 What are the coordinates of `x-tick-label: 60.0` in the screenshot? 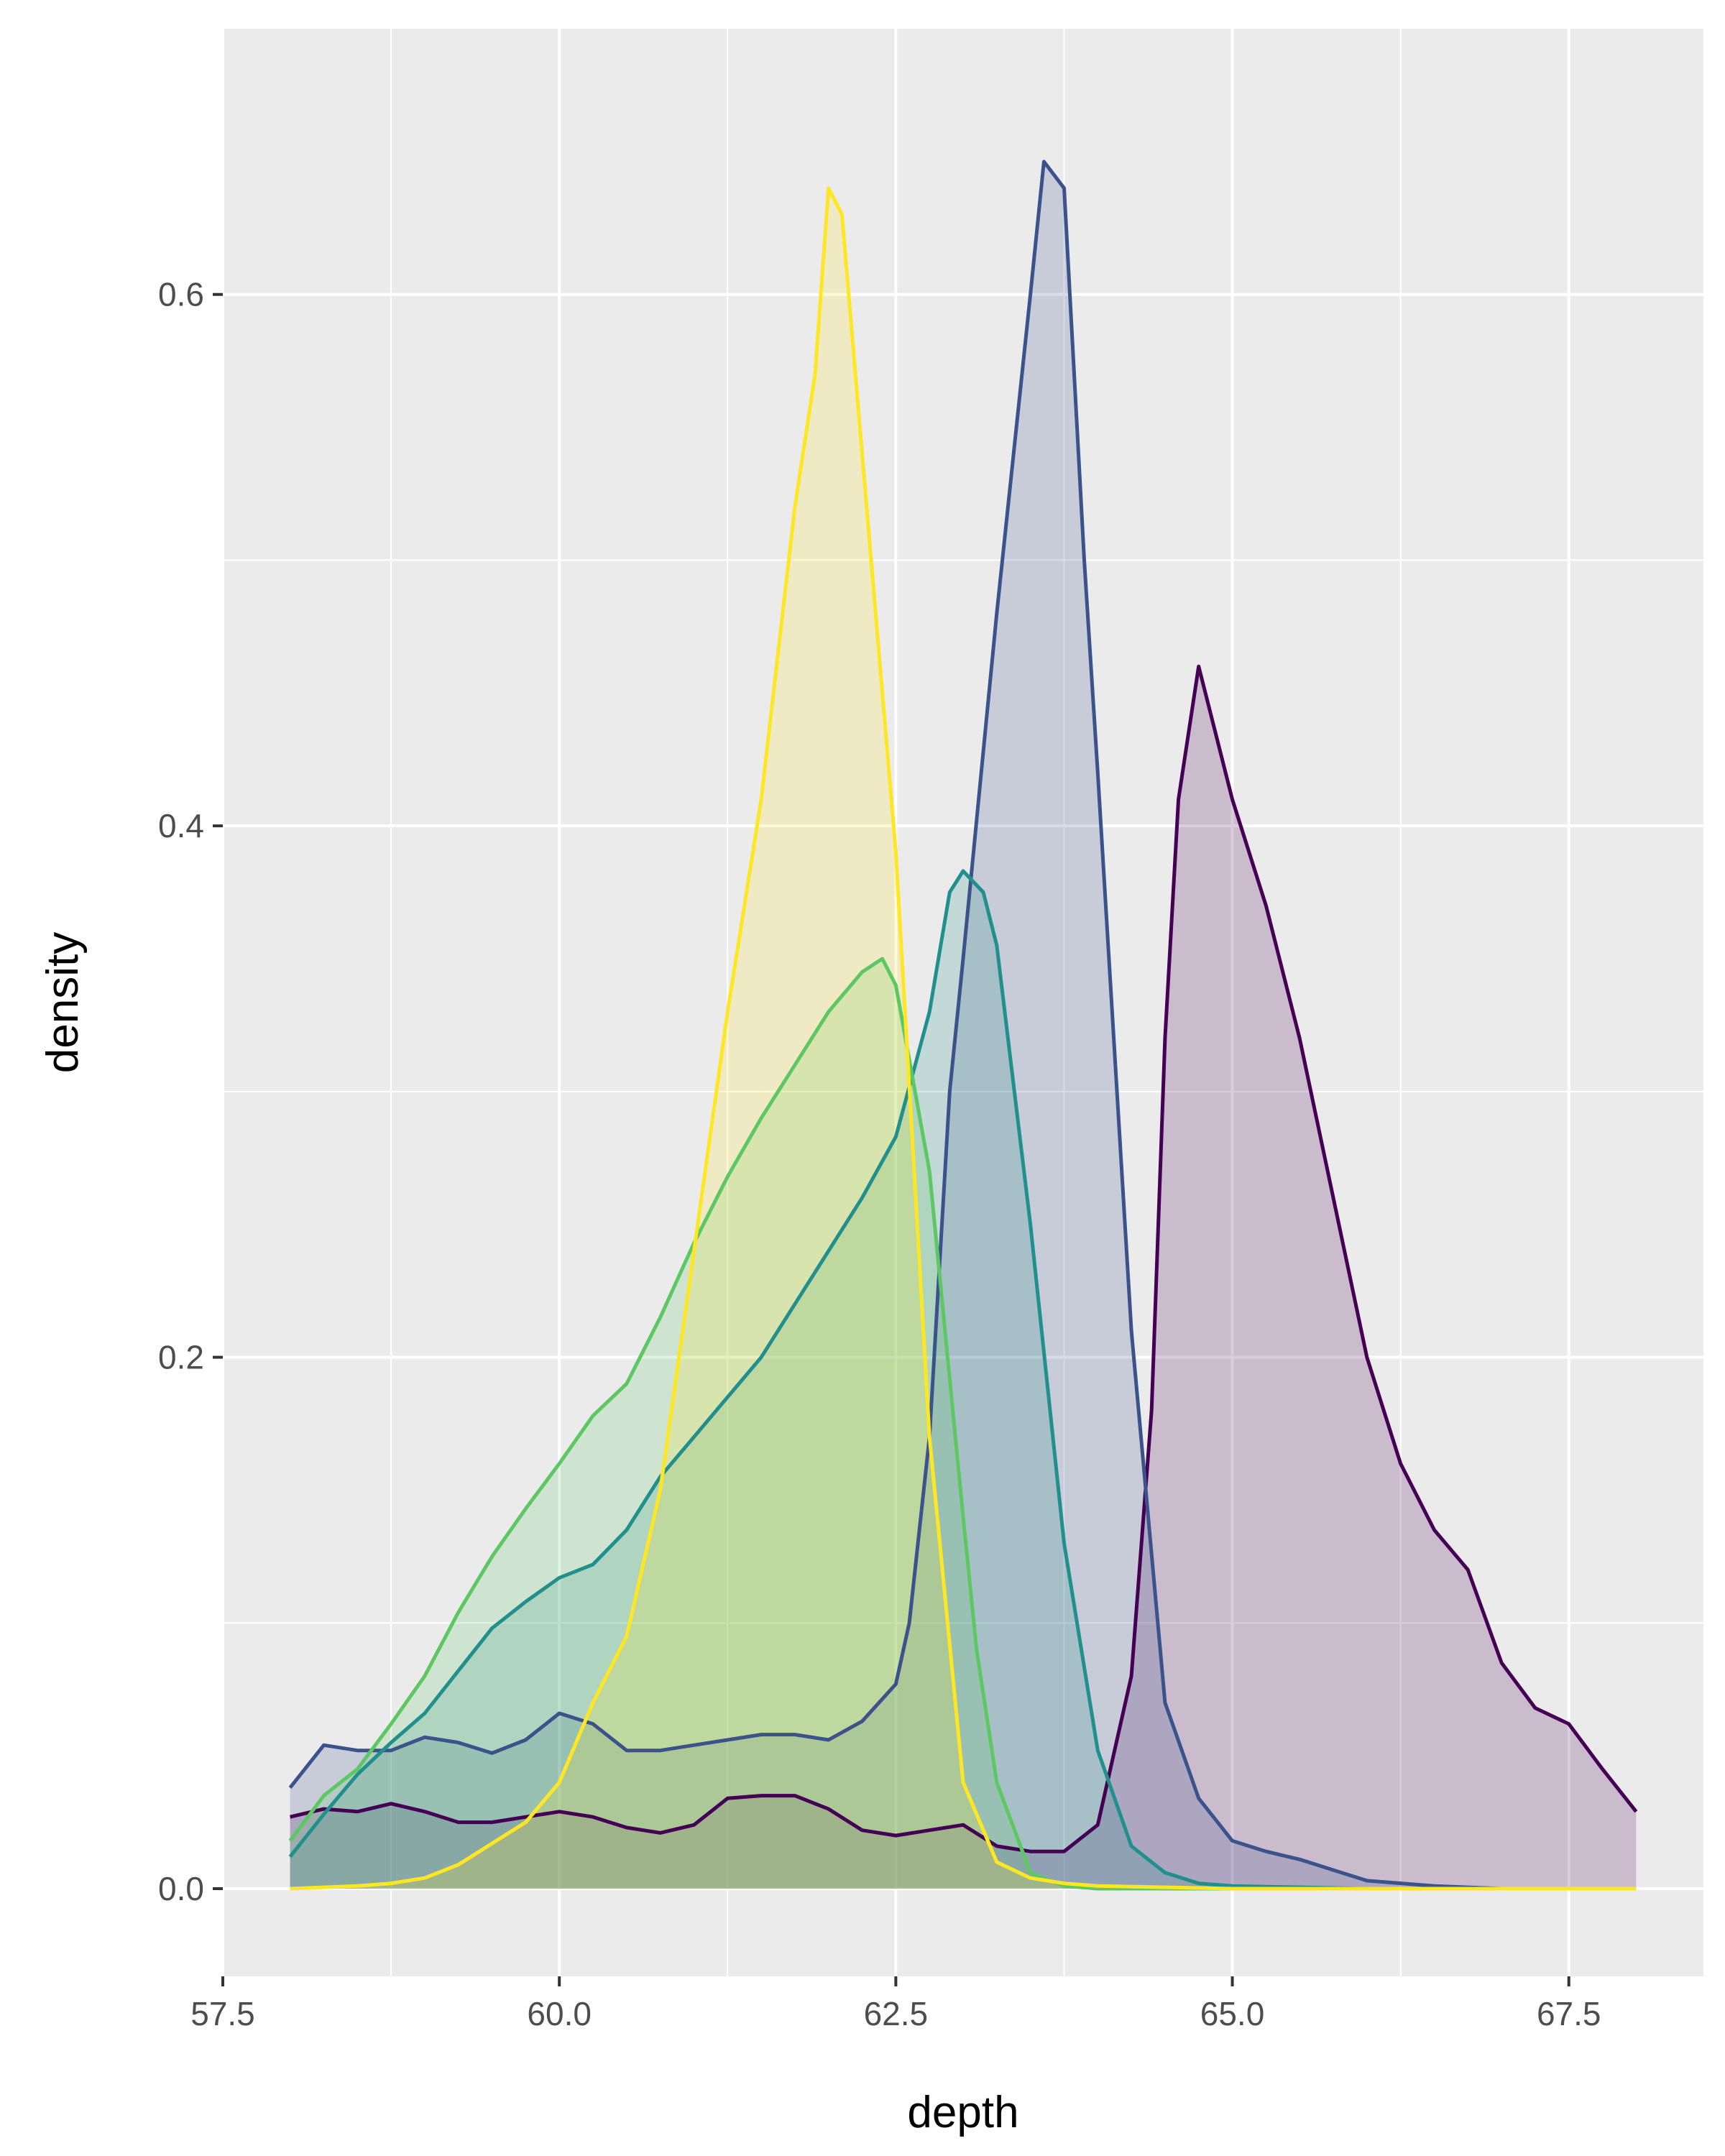 It's located at (559, 2013).